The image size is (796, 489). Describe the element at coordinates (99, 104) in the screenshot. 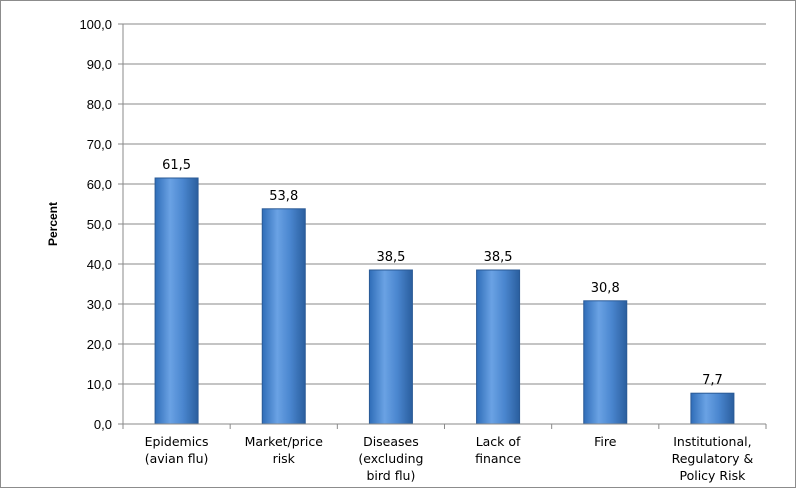

I see `y-tick-label: 80,0` at that location.